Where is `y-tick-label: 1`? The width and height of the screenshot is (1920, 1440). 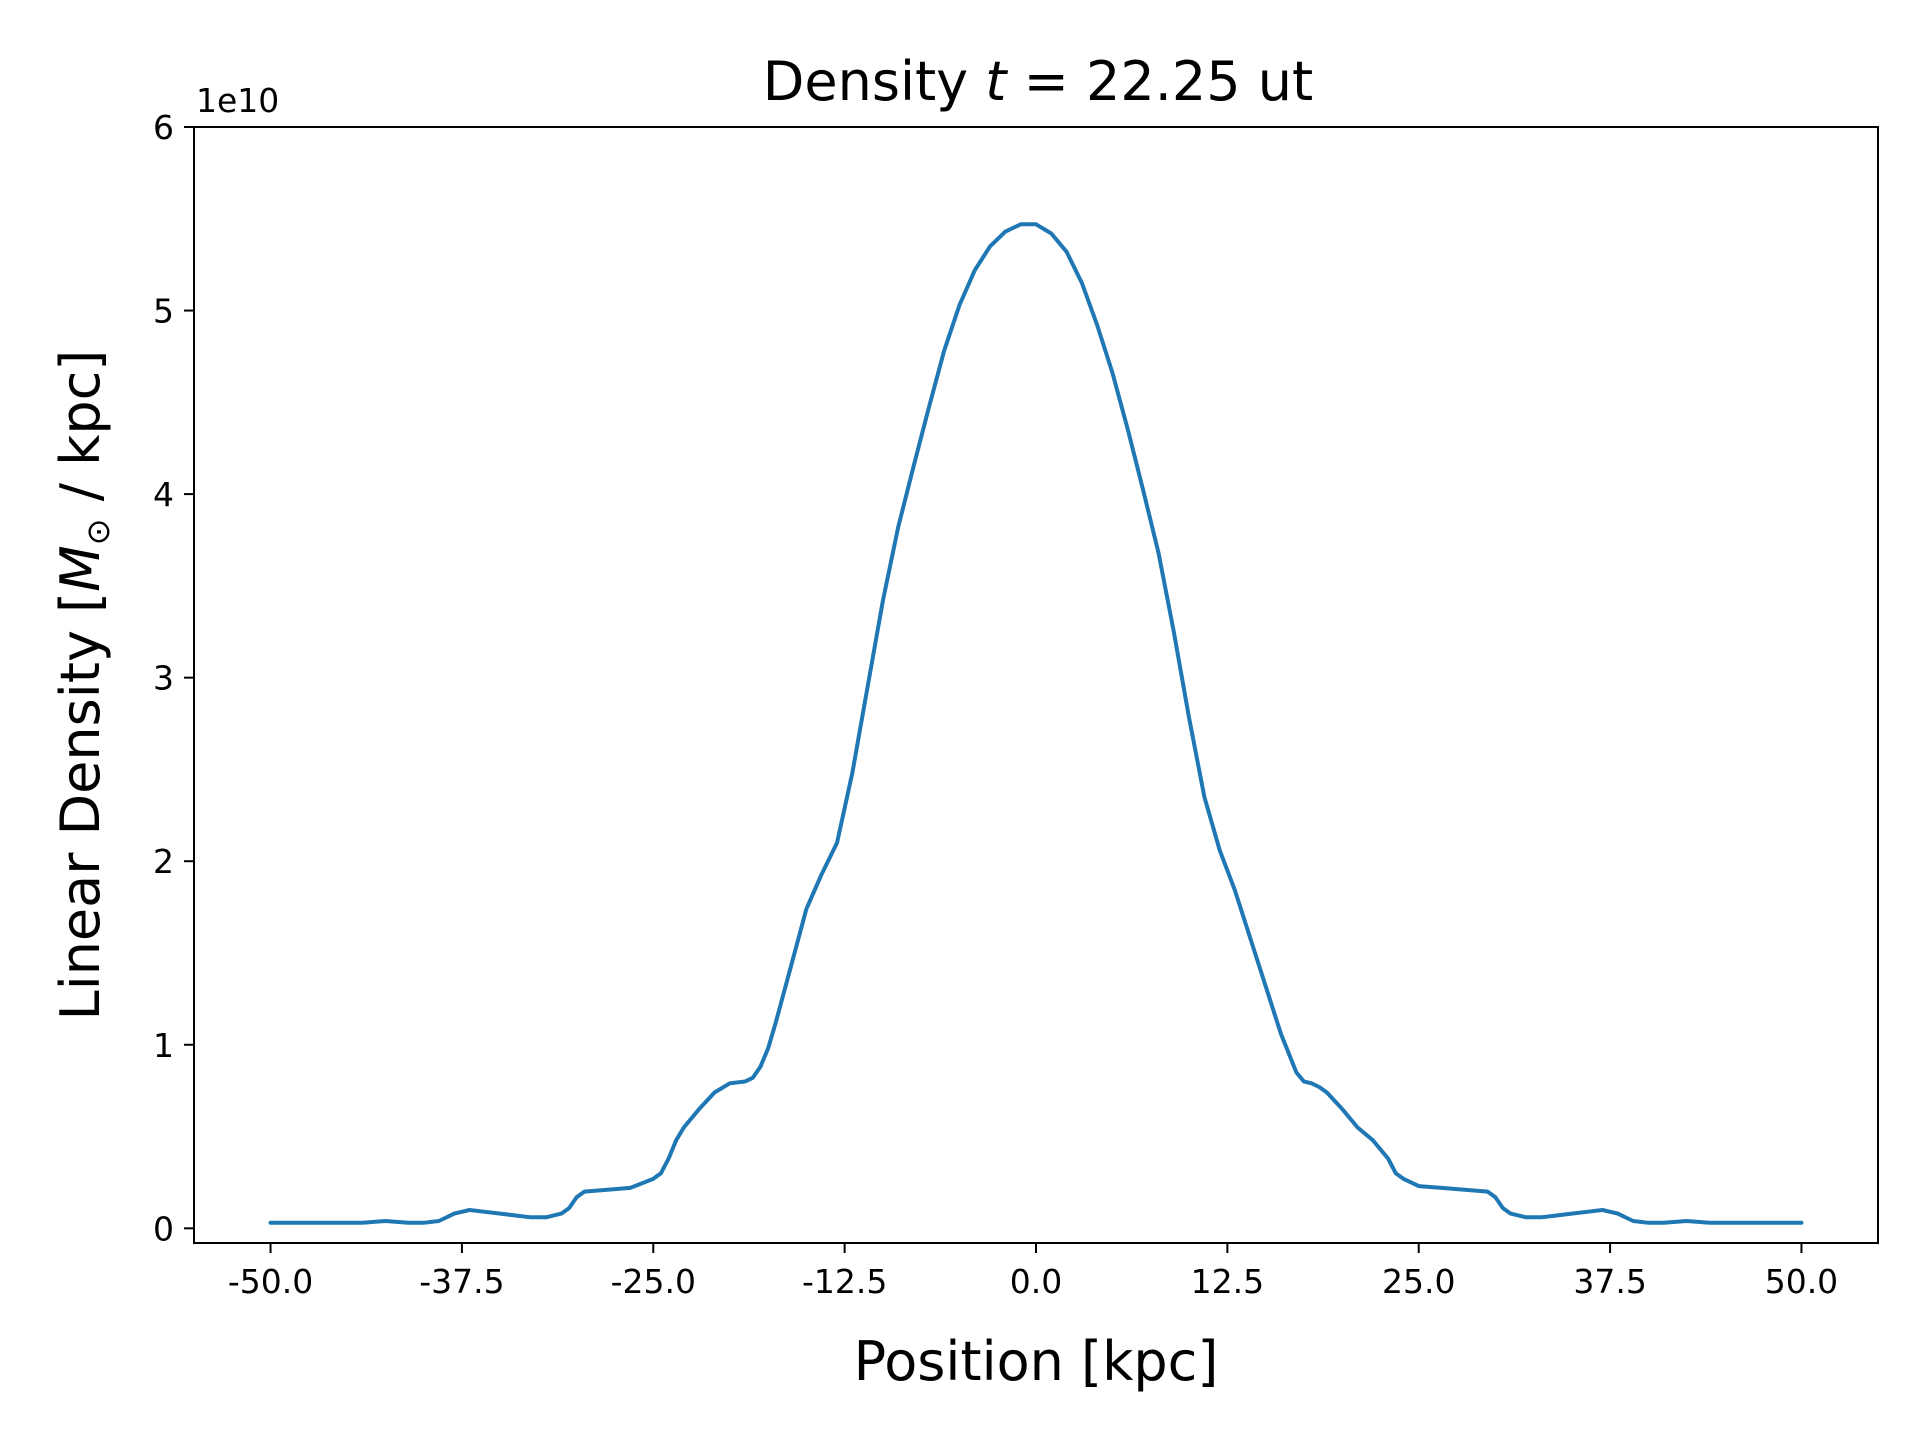 y-tick-label: 1 is located at coordinates (163, 1045).